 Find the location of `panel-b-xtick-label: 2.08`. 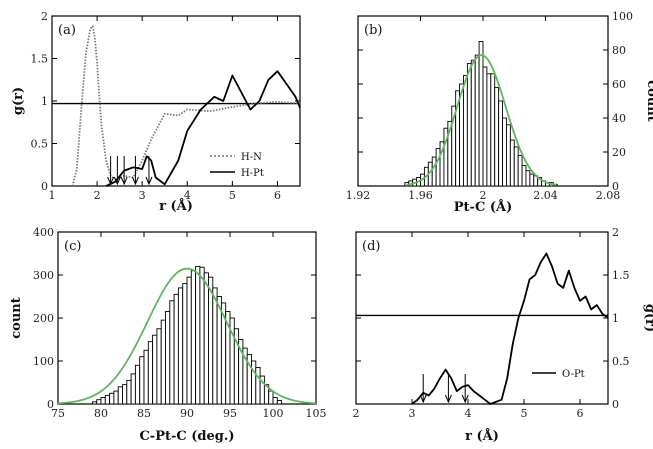

panel-b-xtick-label: 2.08 is located at coordinates (608, 195).